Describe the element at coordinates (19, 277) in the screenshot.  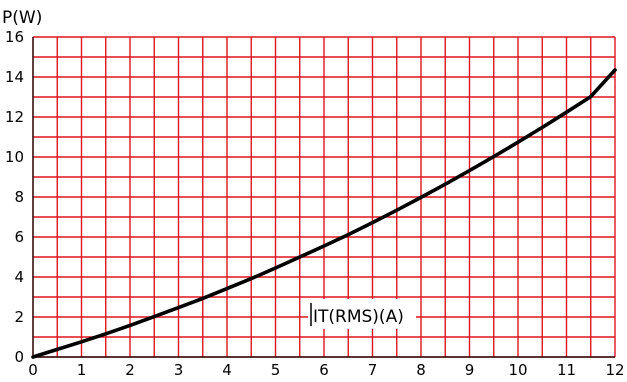
I see `y-tick-label: 4` at that location.